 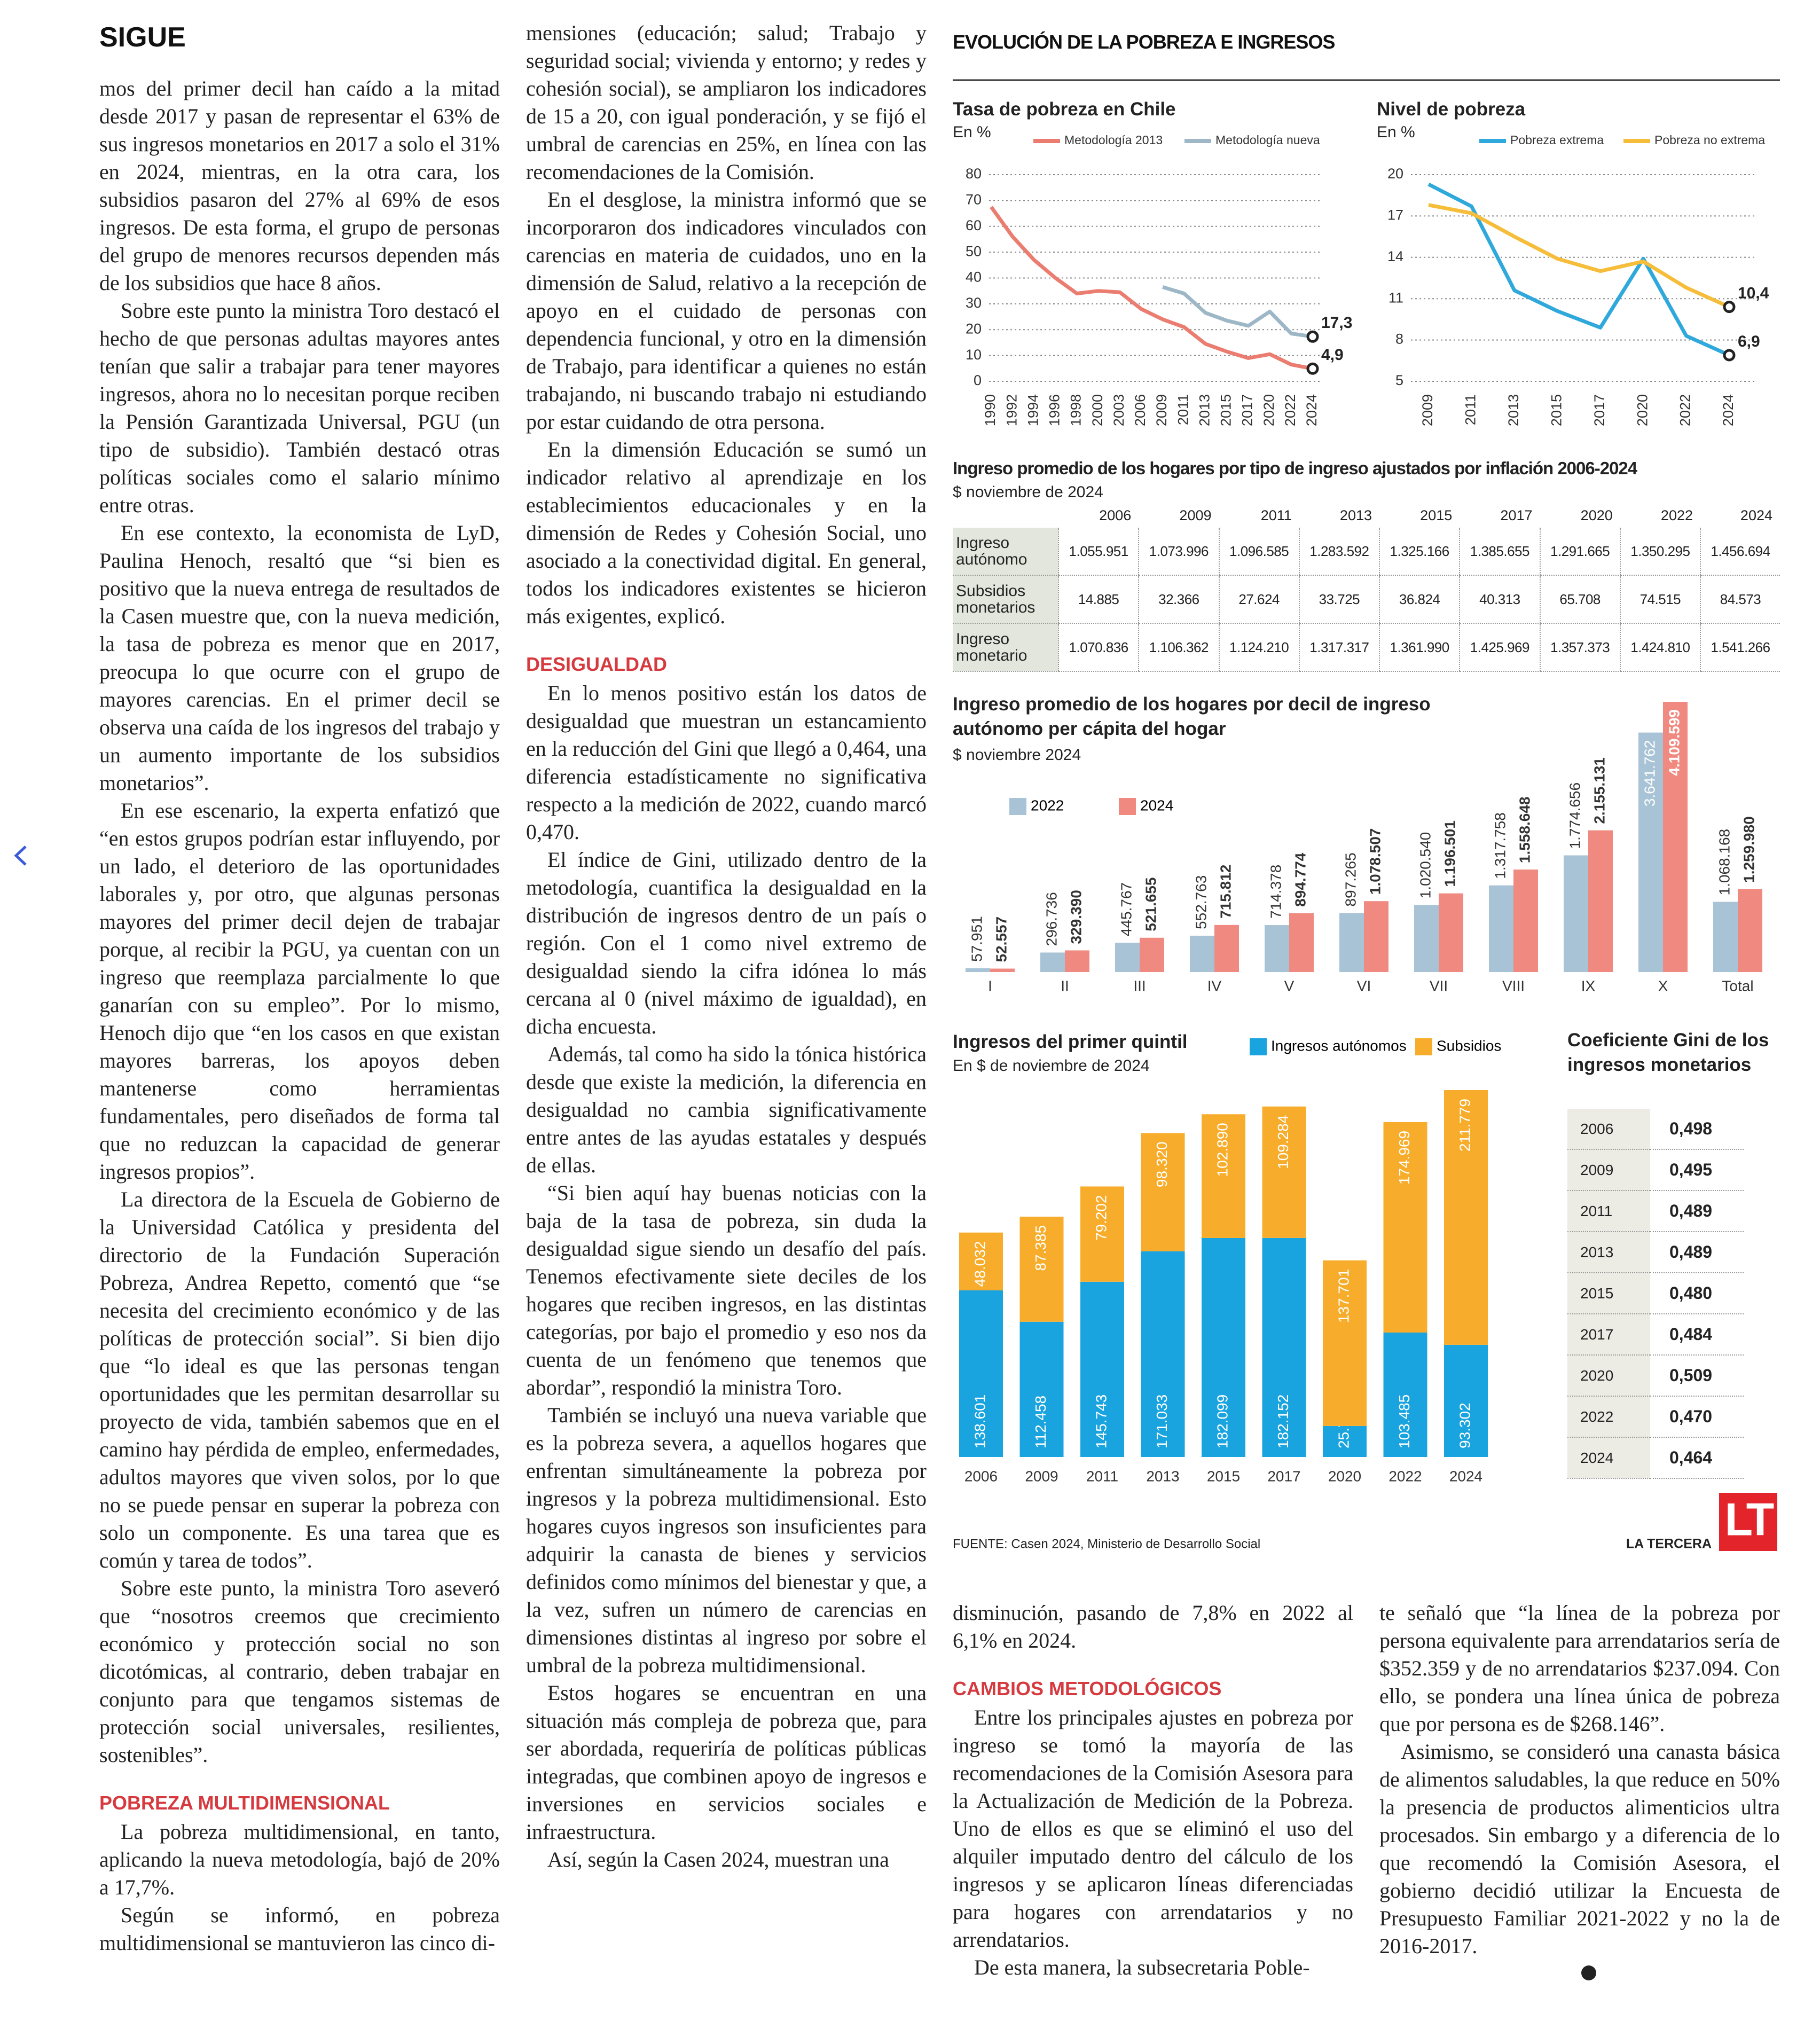 I want to click on table-cell: 1.425.969, so click(x=1499, y=647).